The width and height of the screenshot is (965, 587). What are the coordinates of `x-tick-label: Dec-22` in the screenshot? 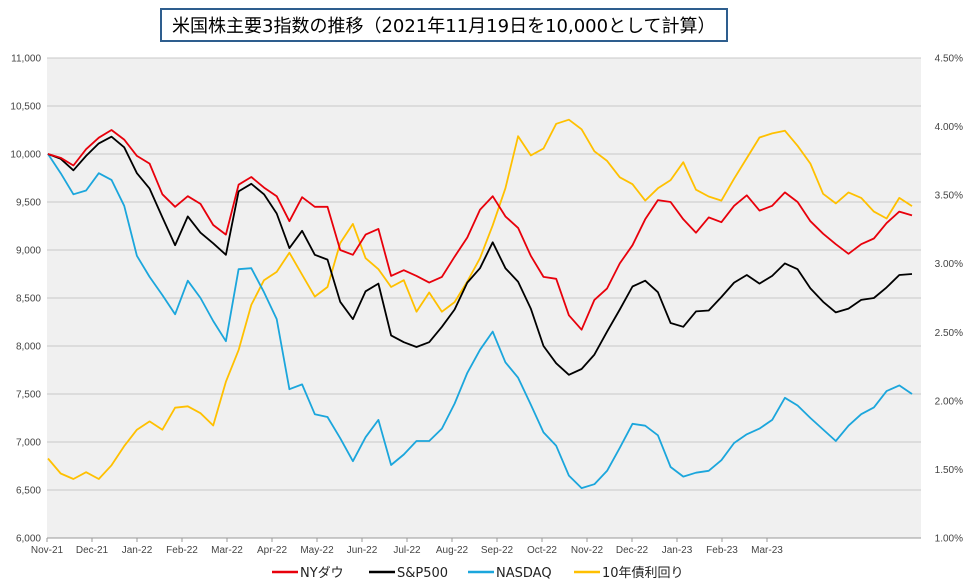 It's located at (632, 550).